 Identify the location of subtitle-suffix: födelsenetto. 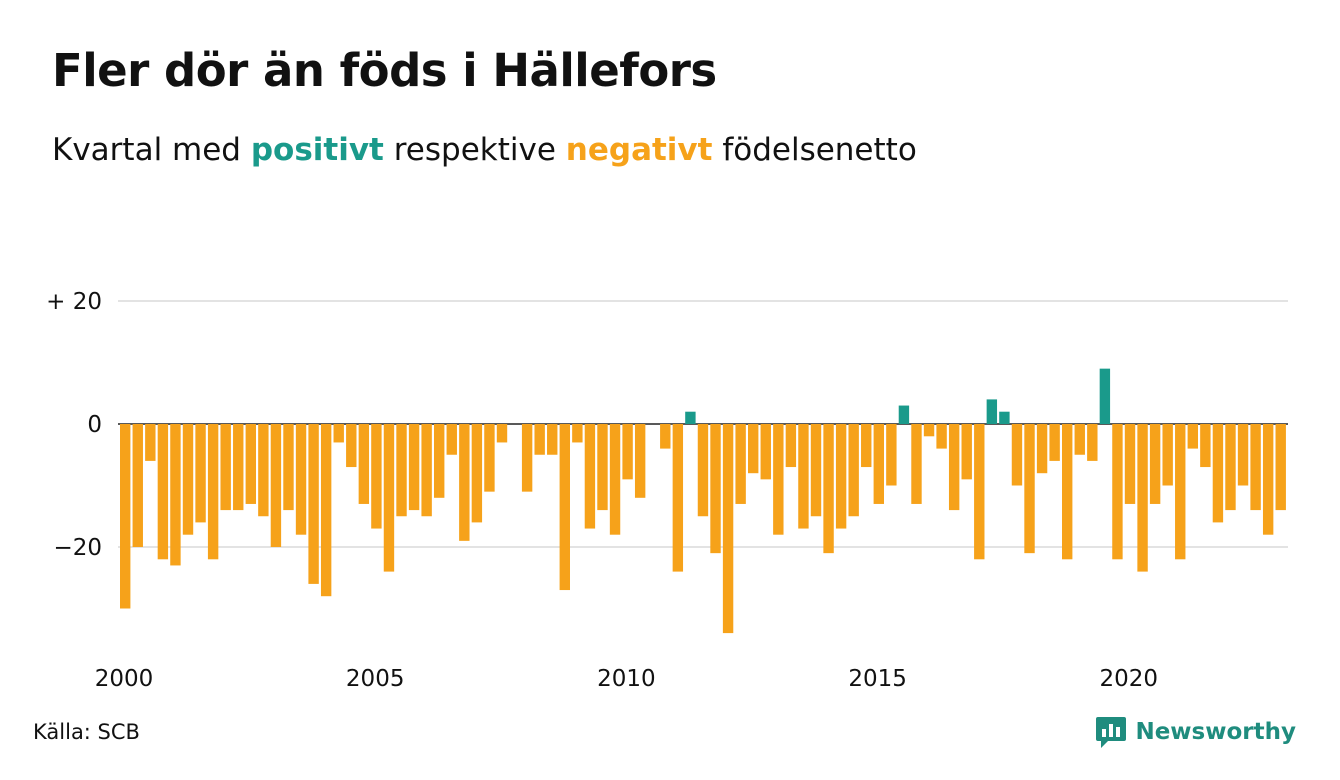
(814, 150).